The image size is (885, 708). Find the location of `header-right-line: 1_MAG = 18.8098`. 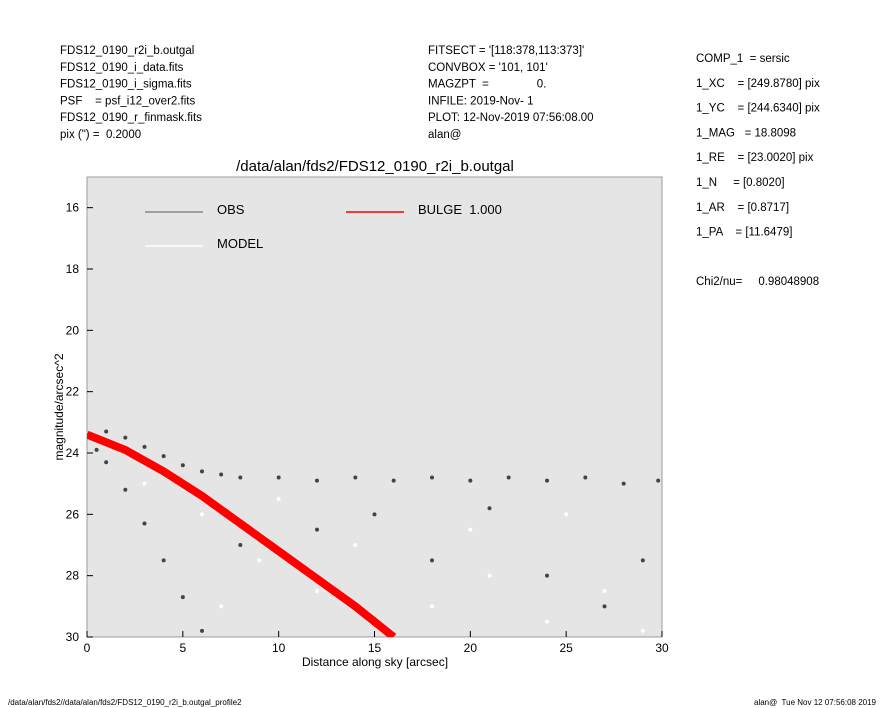

header-right-line: 1_MAG = 18.8098 is located at coordinates (746, 133).